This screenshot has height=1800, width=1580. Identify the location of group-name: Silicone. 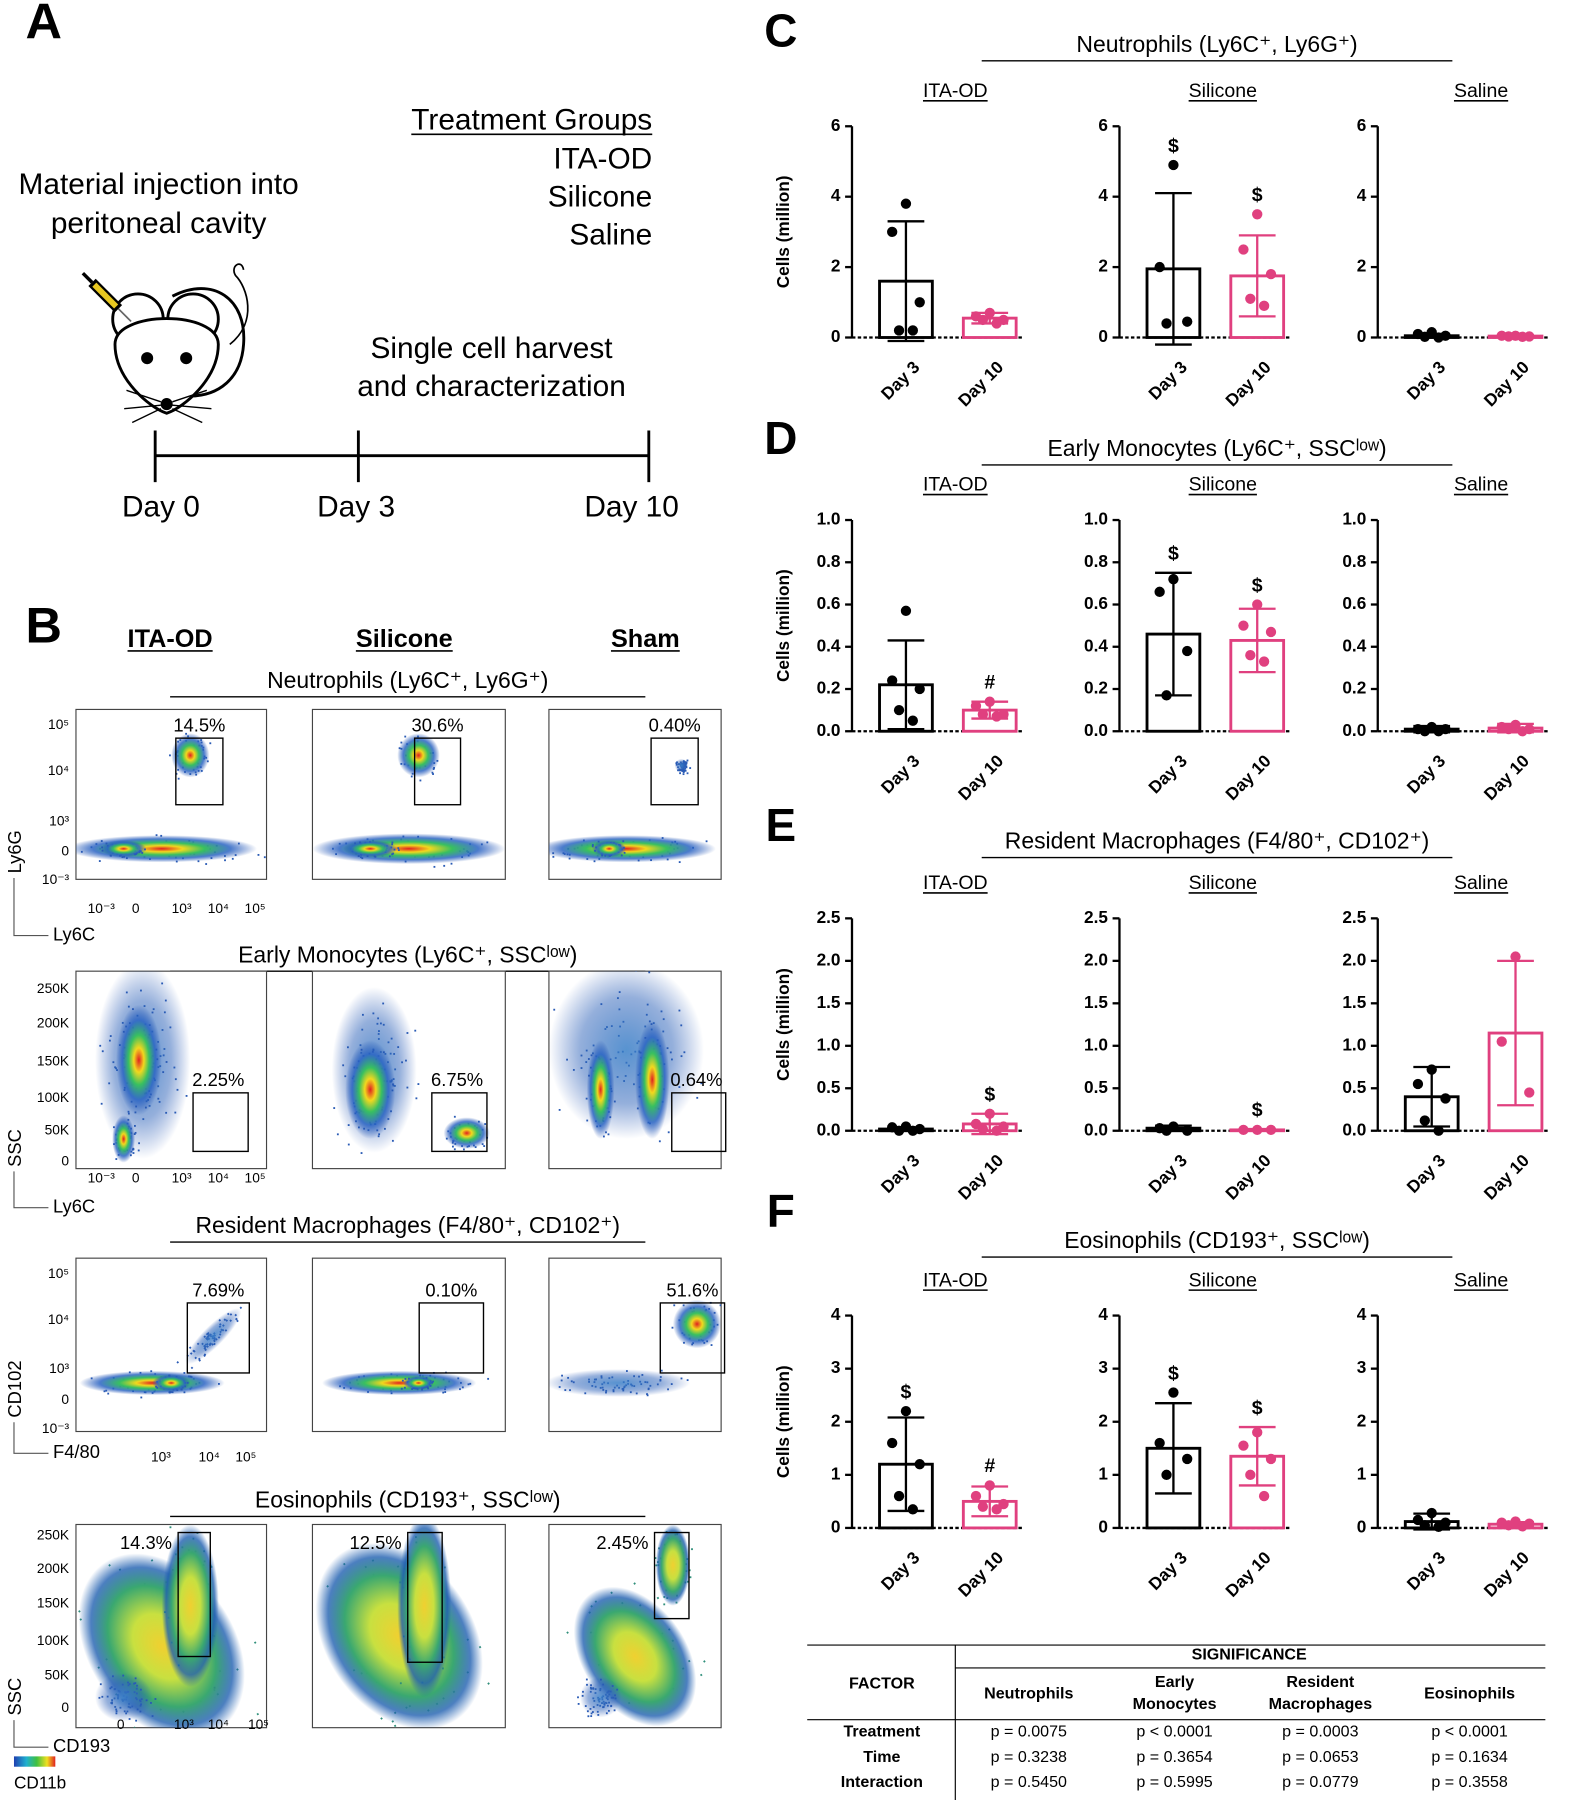
(600, 196).